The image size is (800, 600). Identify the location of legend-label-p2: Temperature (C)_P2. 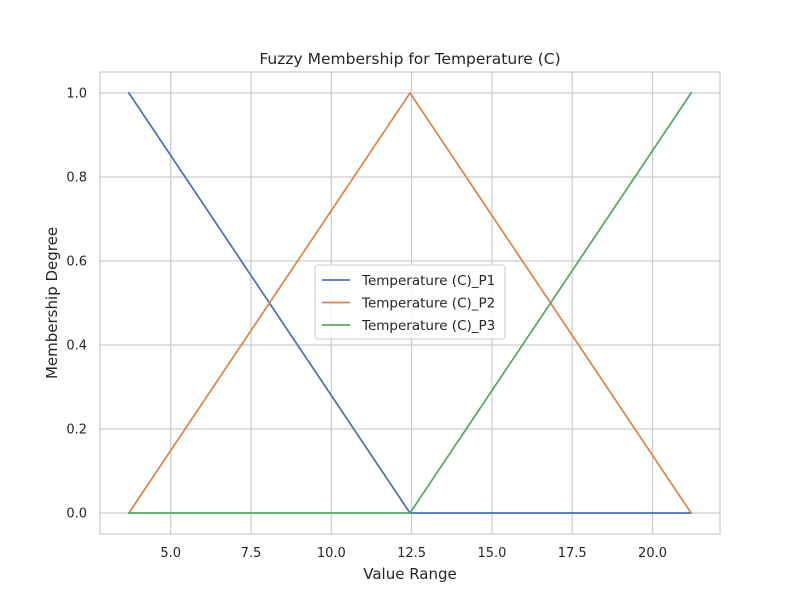
(428, 304).